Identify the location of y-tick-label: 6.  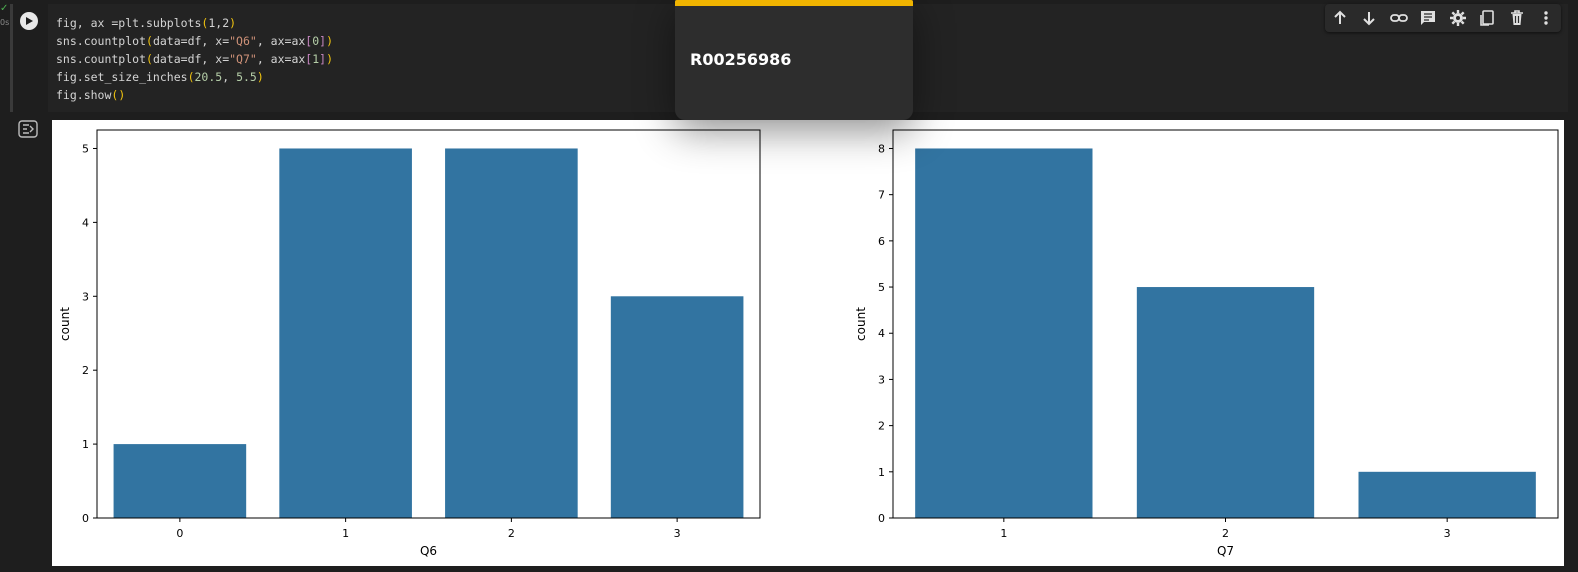
(881, 241).